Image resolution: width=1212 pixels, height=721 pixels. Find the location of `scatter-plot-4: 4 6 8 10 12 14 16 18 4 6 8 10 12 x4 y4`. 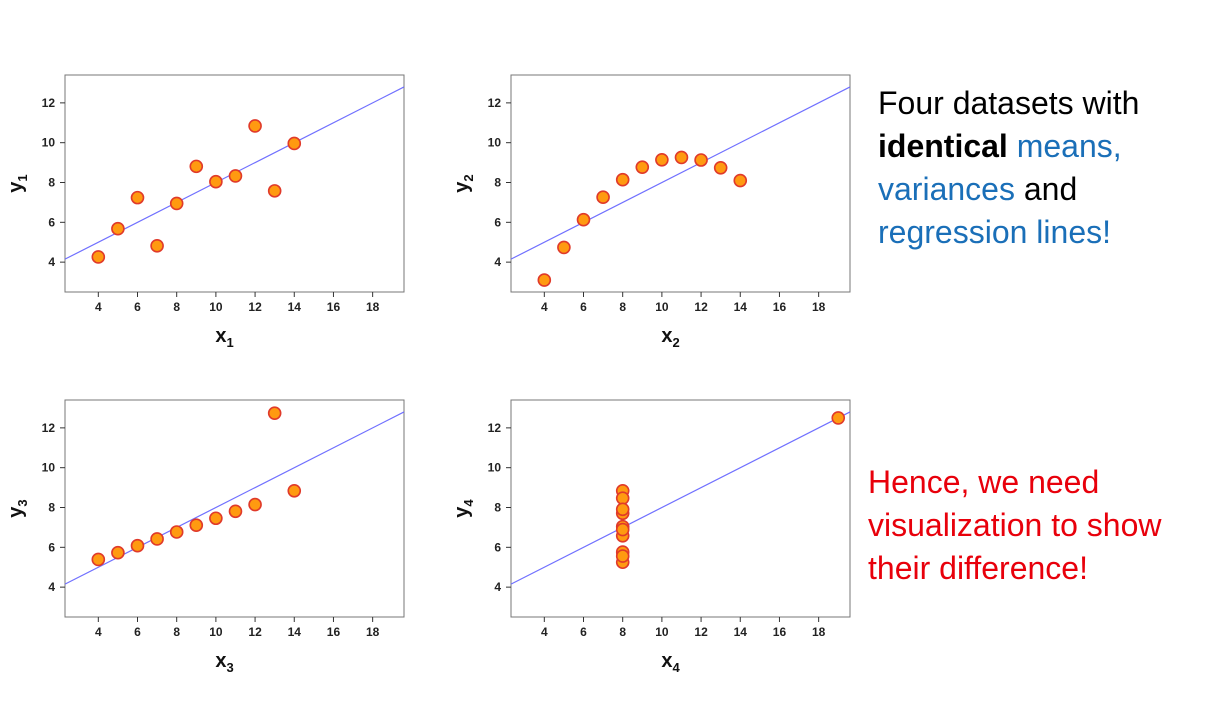

scatter-plot-4: 4 6 8 10 12 14 16 18 4 6 8 10 12 x4 y4 is located at coordinates (651, 537).